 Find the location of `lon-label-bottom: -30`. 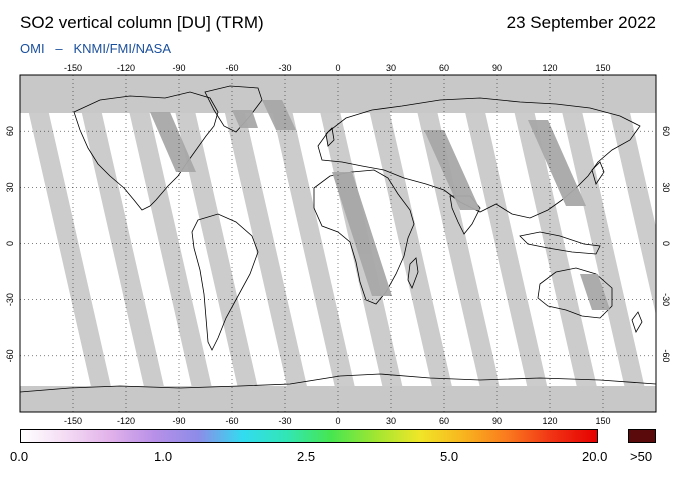

lon-label-bottom: -30 is located at coordinates (284, 421).